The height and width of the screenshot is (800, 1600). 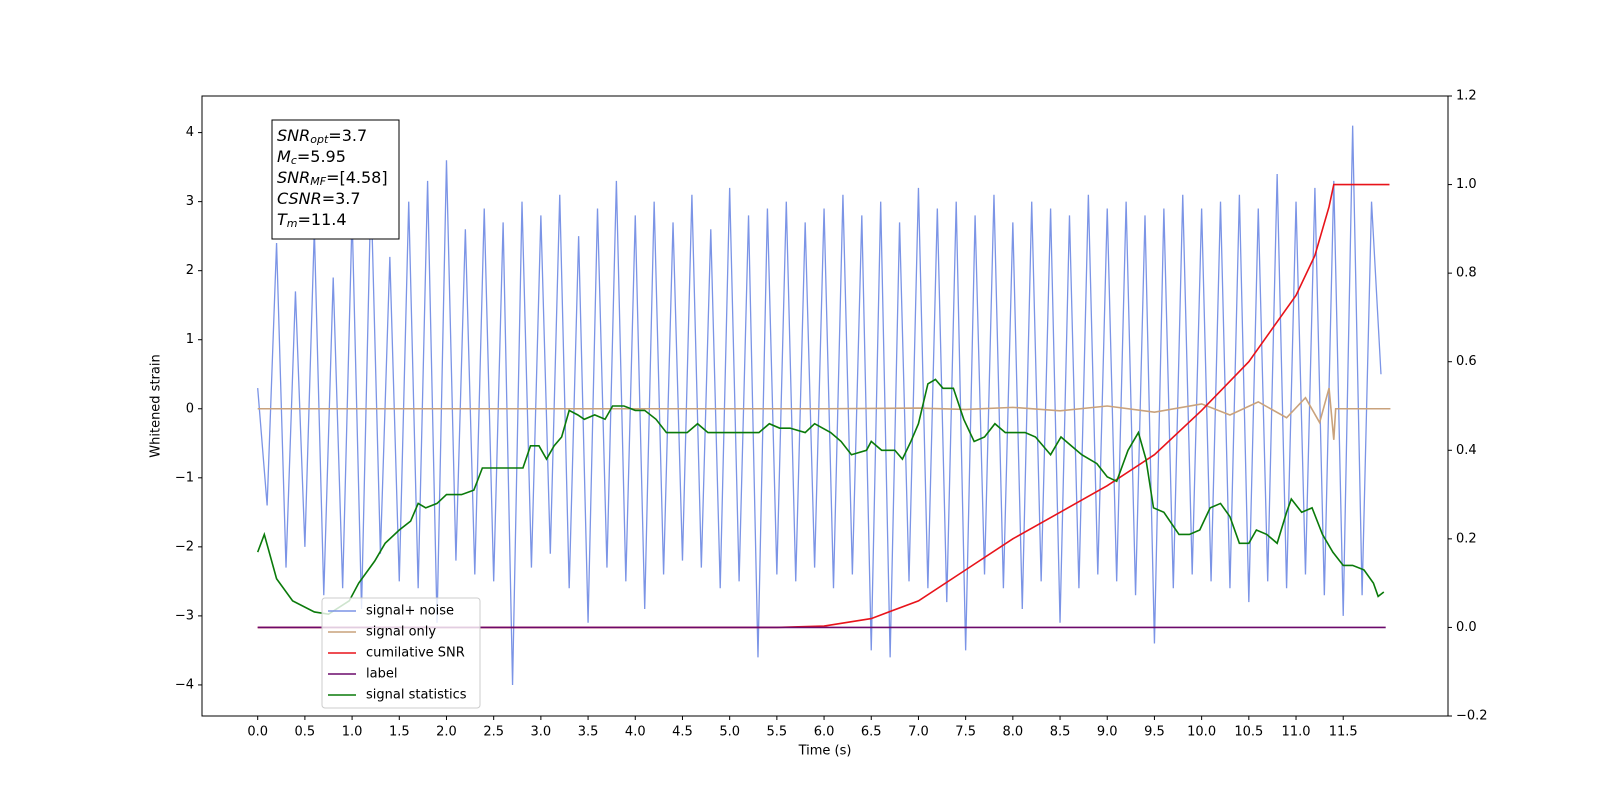 What do you see at coordinates (284, 156) in the screenshot?
I see `annotation-main: M` at bounding box center [284, 156].